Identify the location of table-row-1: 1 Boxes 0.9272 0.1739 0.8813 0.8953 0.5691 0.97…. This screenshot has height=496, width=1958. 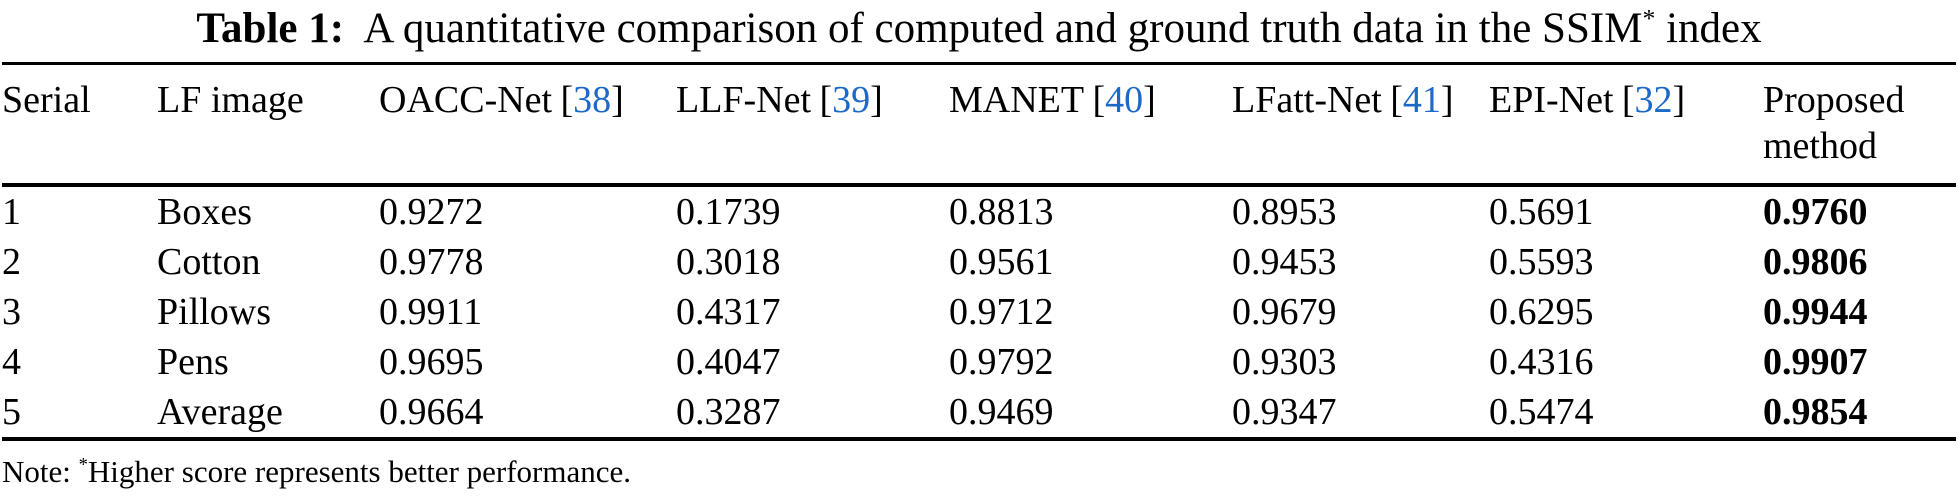
(979, 211).